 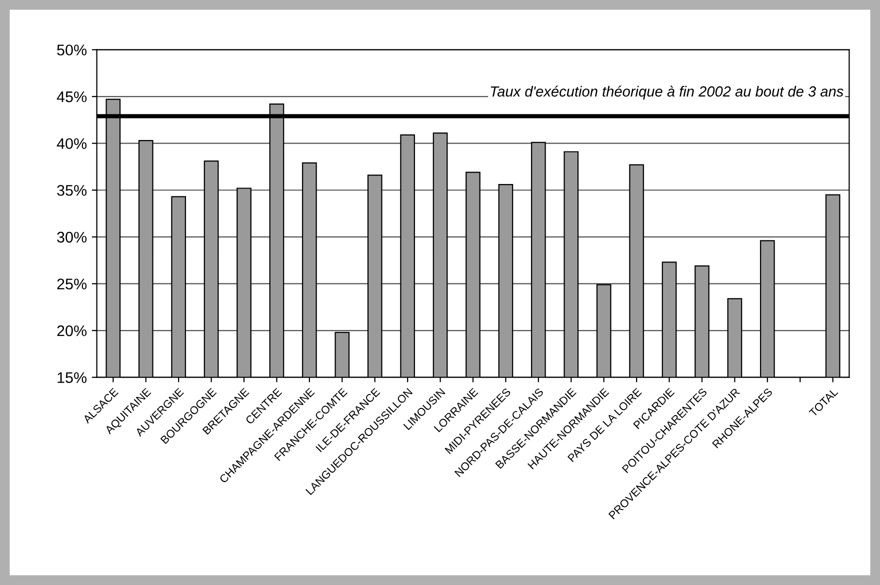 What do you see at coordinates (72, 330) in the screenshot?
I see `y-tick-label: 20%` at bounding box center [72, 330].